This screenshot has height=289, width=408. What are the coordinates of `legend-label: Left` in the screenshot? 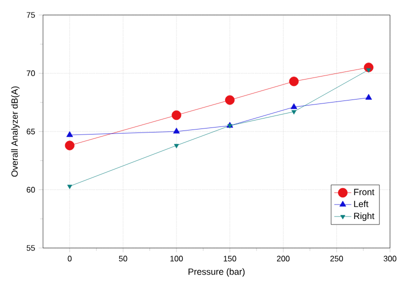 It's located at (361, 204).